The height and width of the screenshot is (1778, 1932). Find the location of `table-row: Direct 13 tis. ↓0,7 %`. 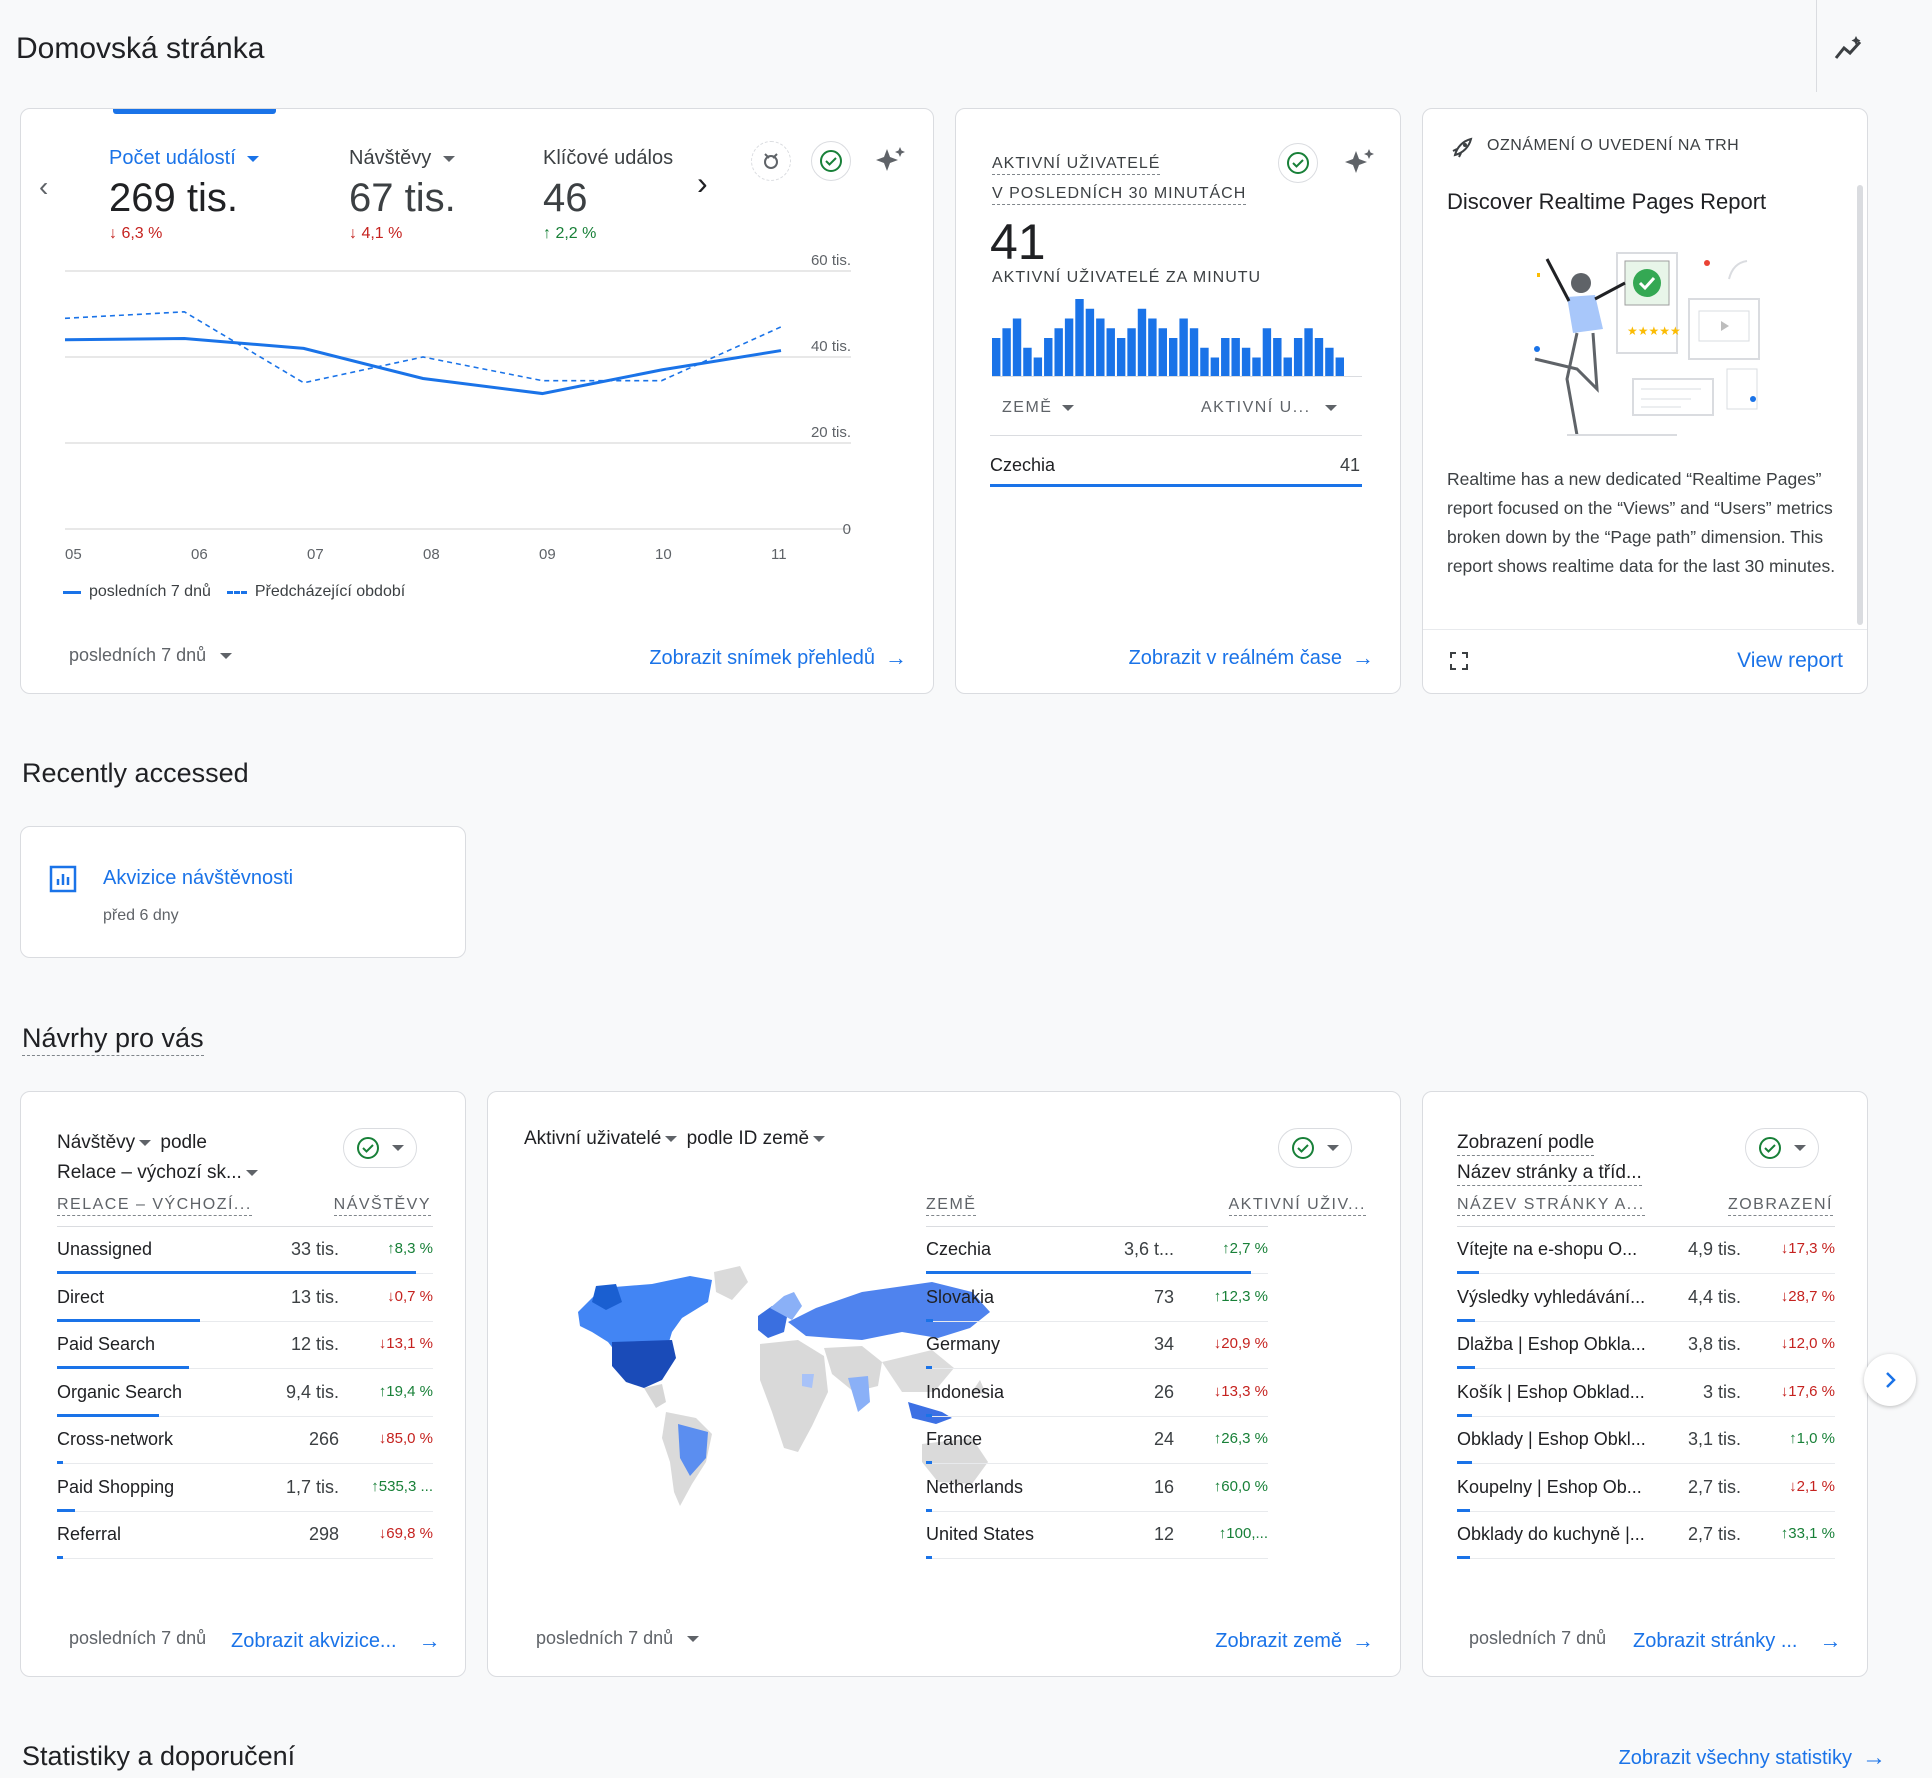

table-row: Direct 13 tis. ↓0,7 % is located at coordinates (245, 1298).